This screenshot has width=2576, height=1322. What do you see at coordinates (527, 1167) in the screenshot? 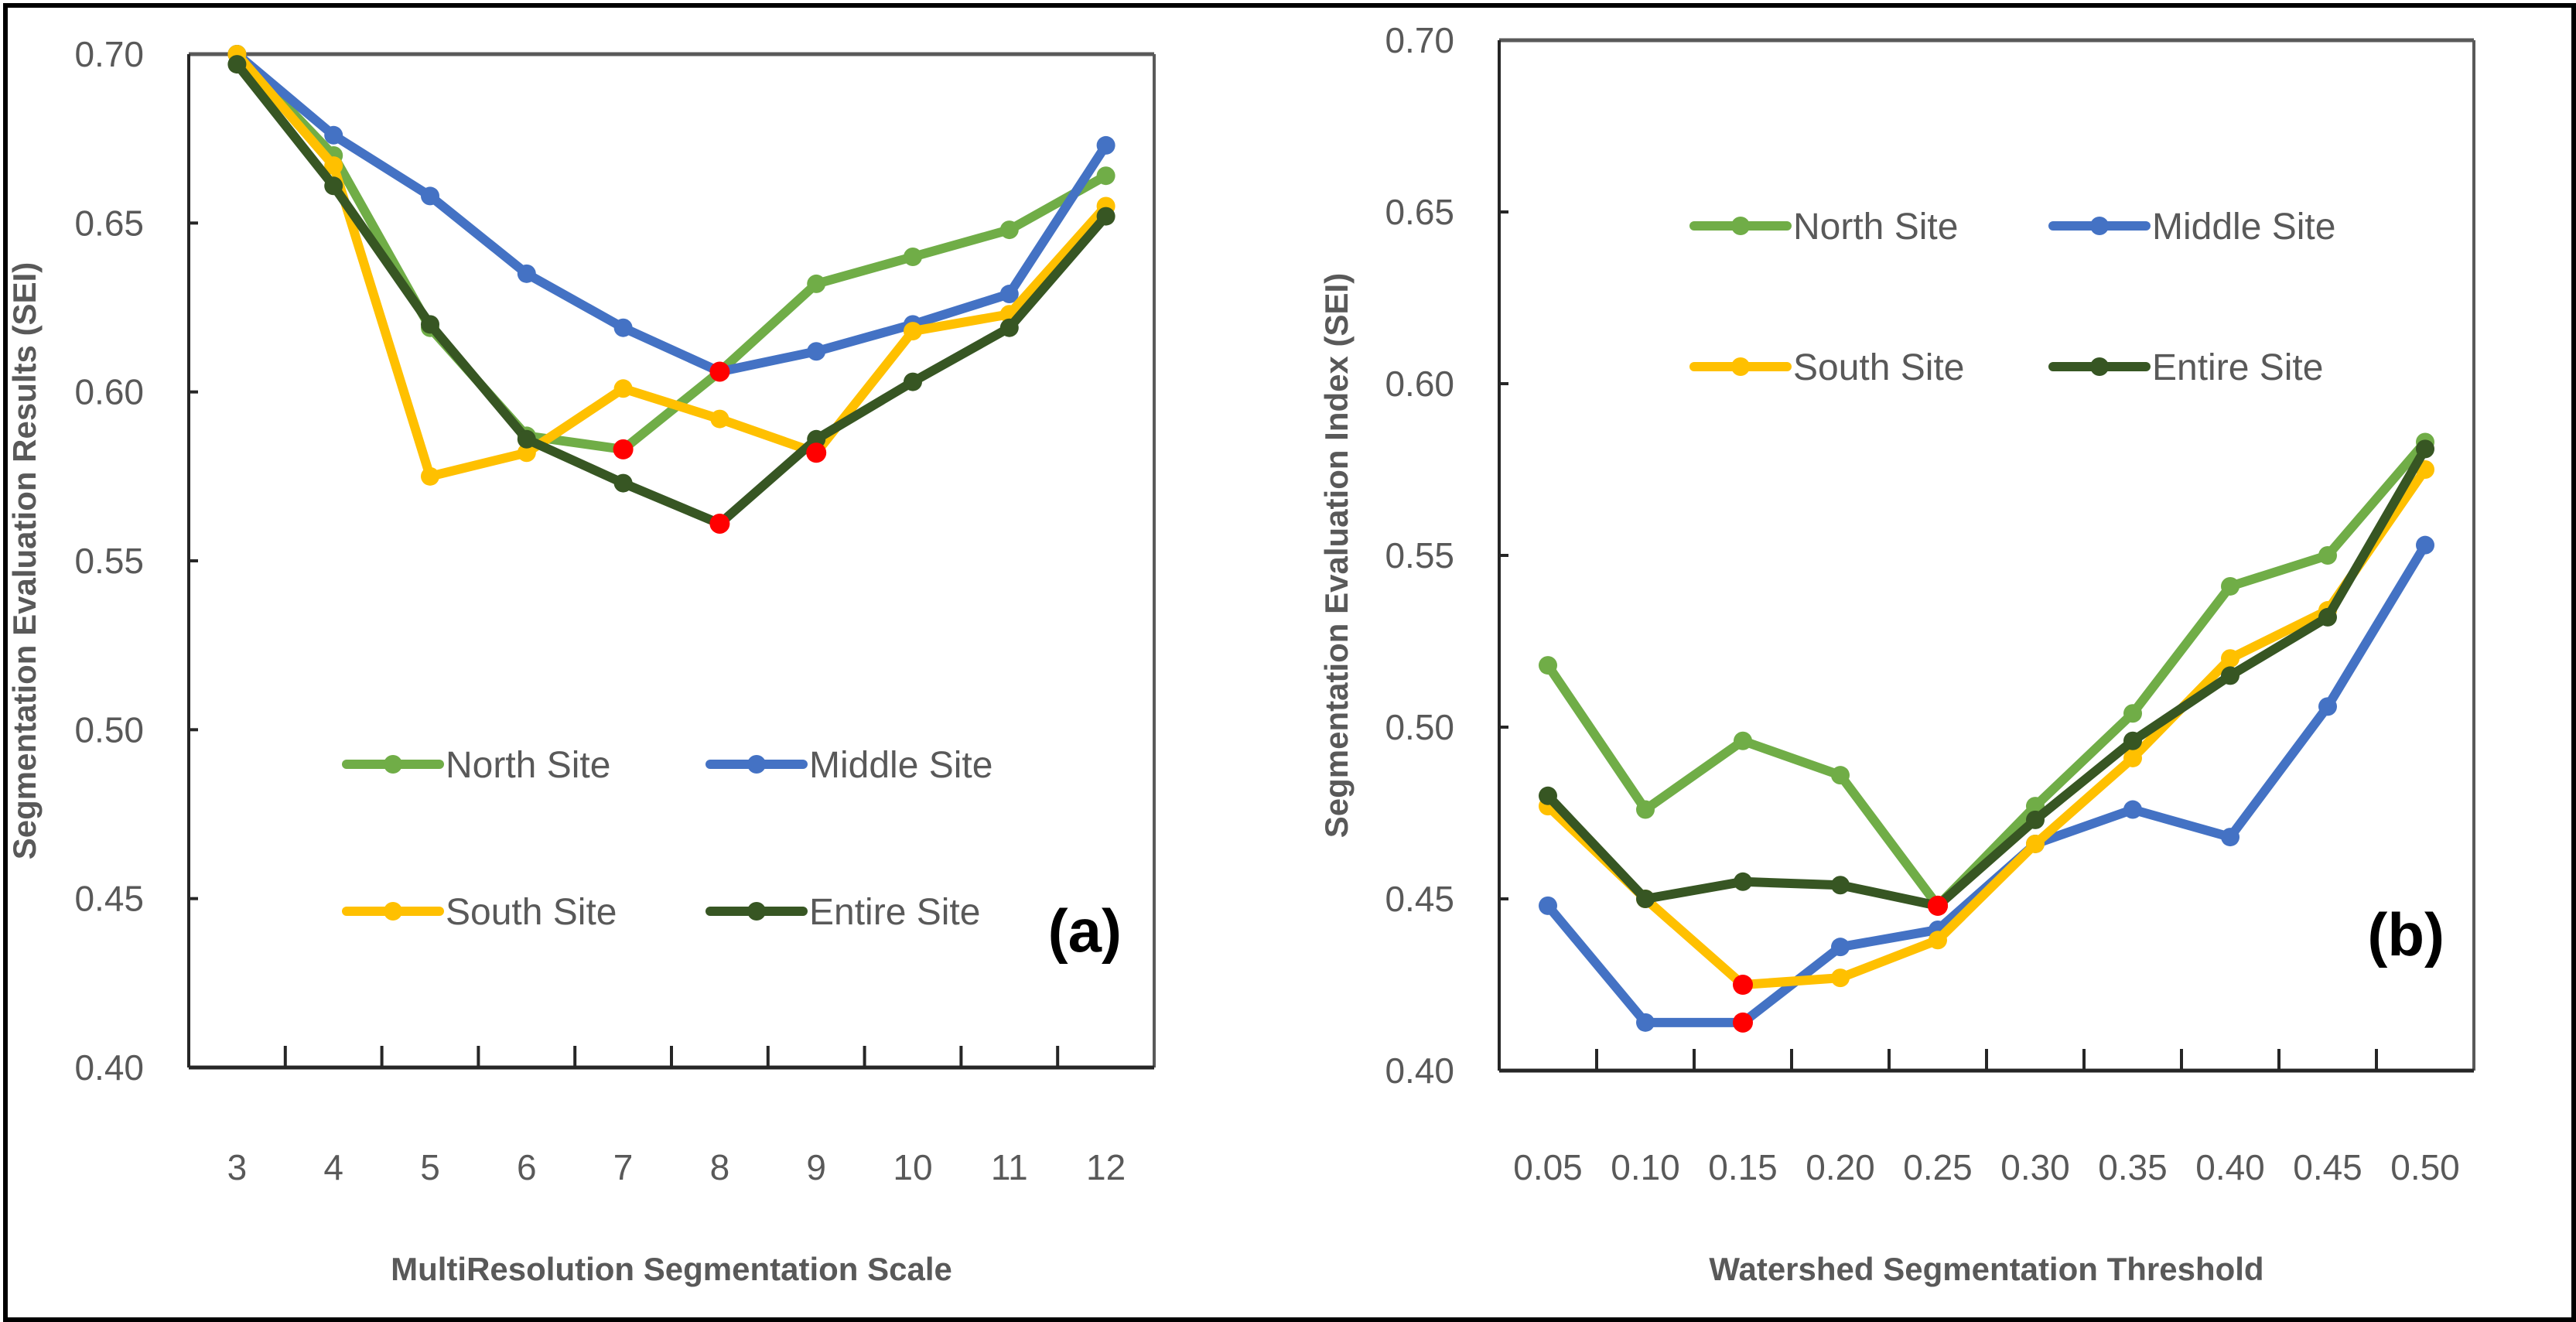
I see `x-tick-label: 6` at bounding box center [527, 1167].